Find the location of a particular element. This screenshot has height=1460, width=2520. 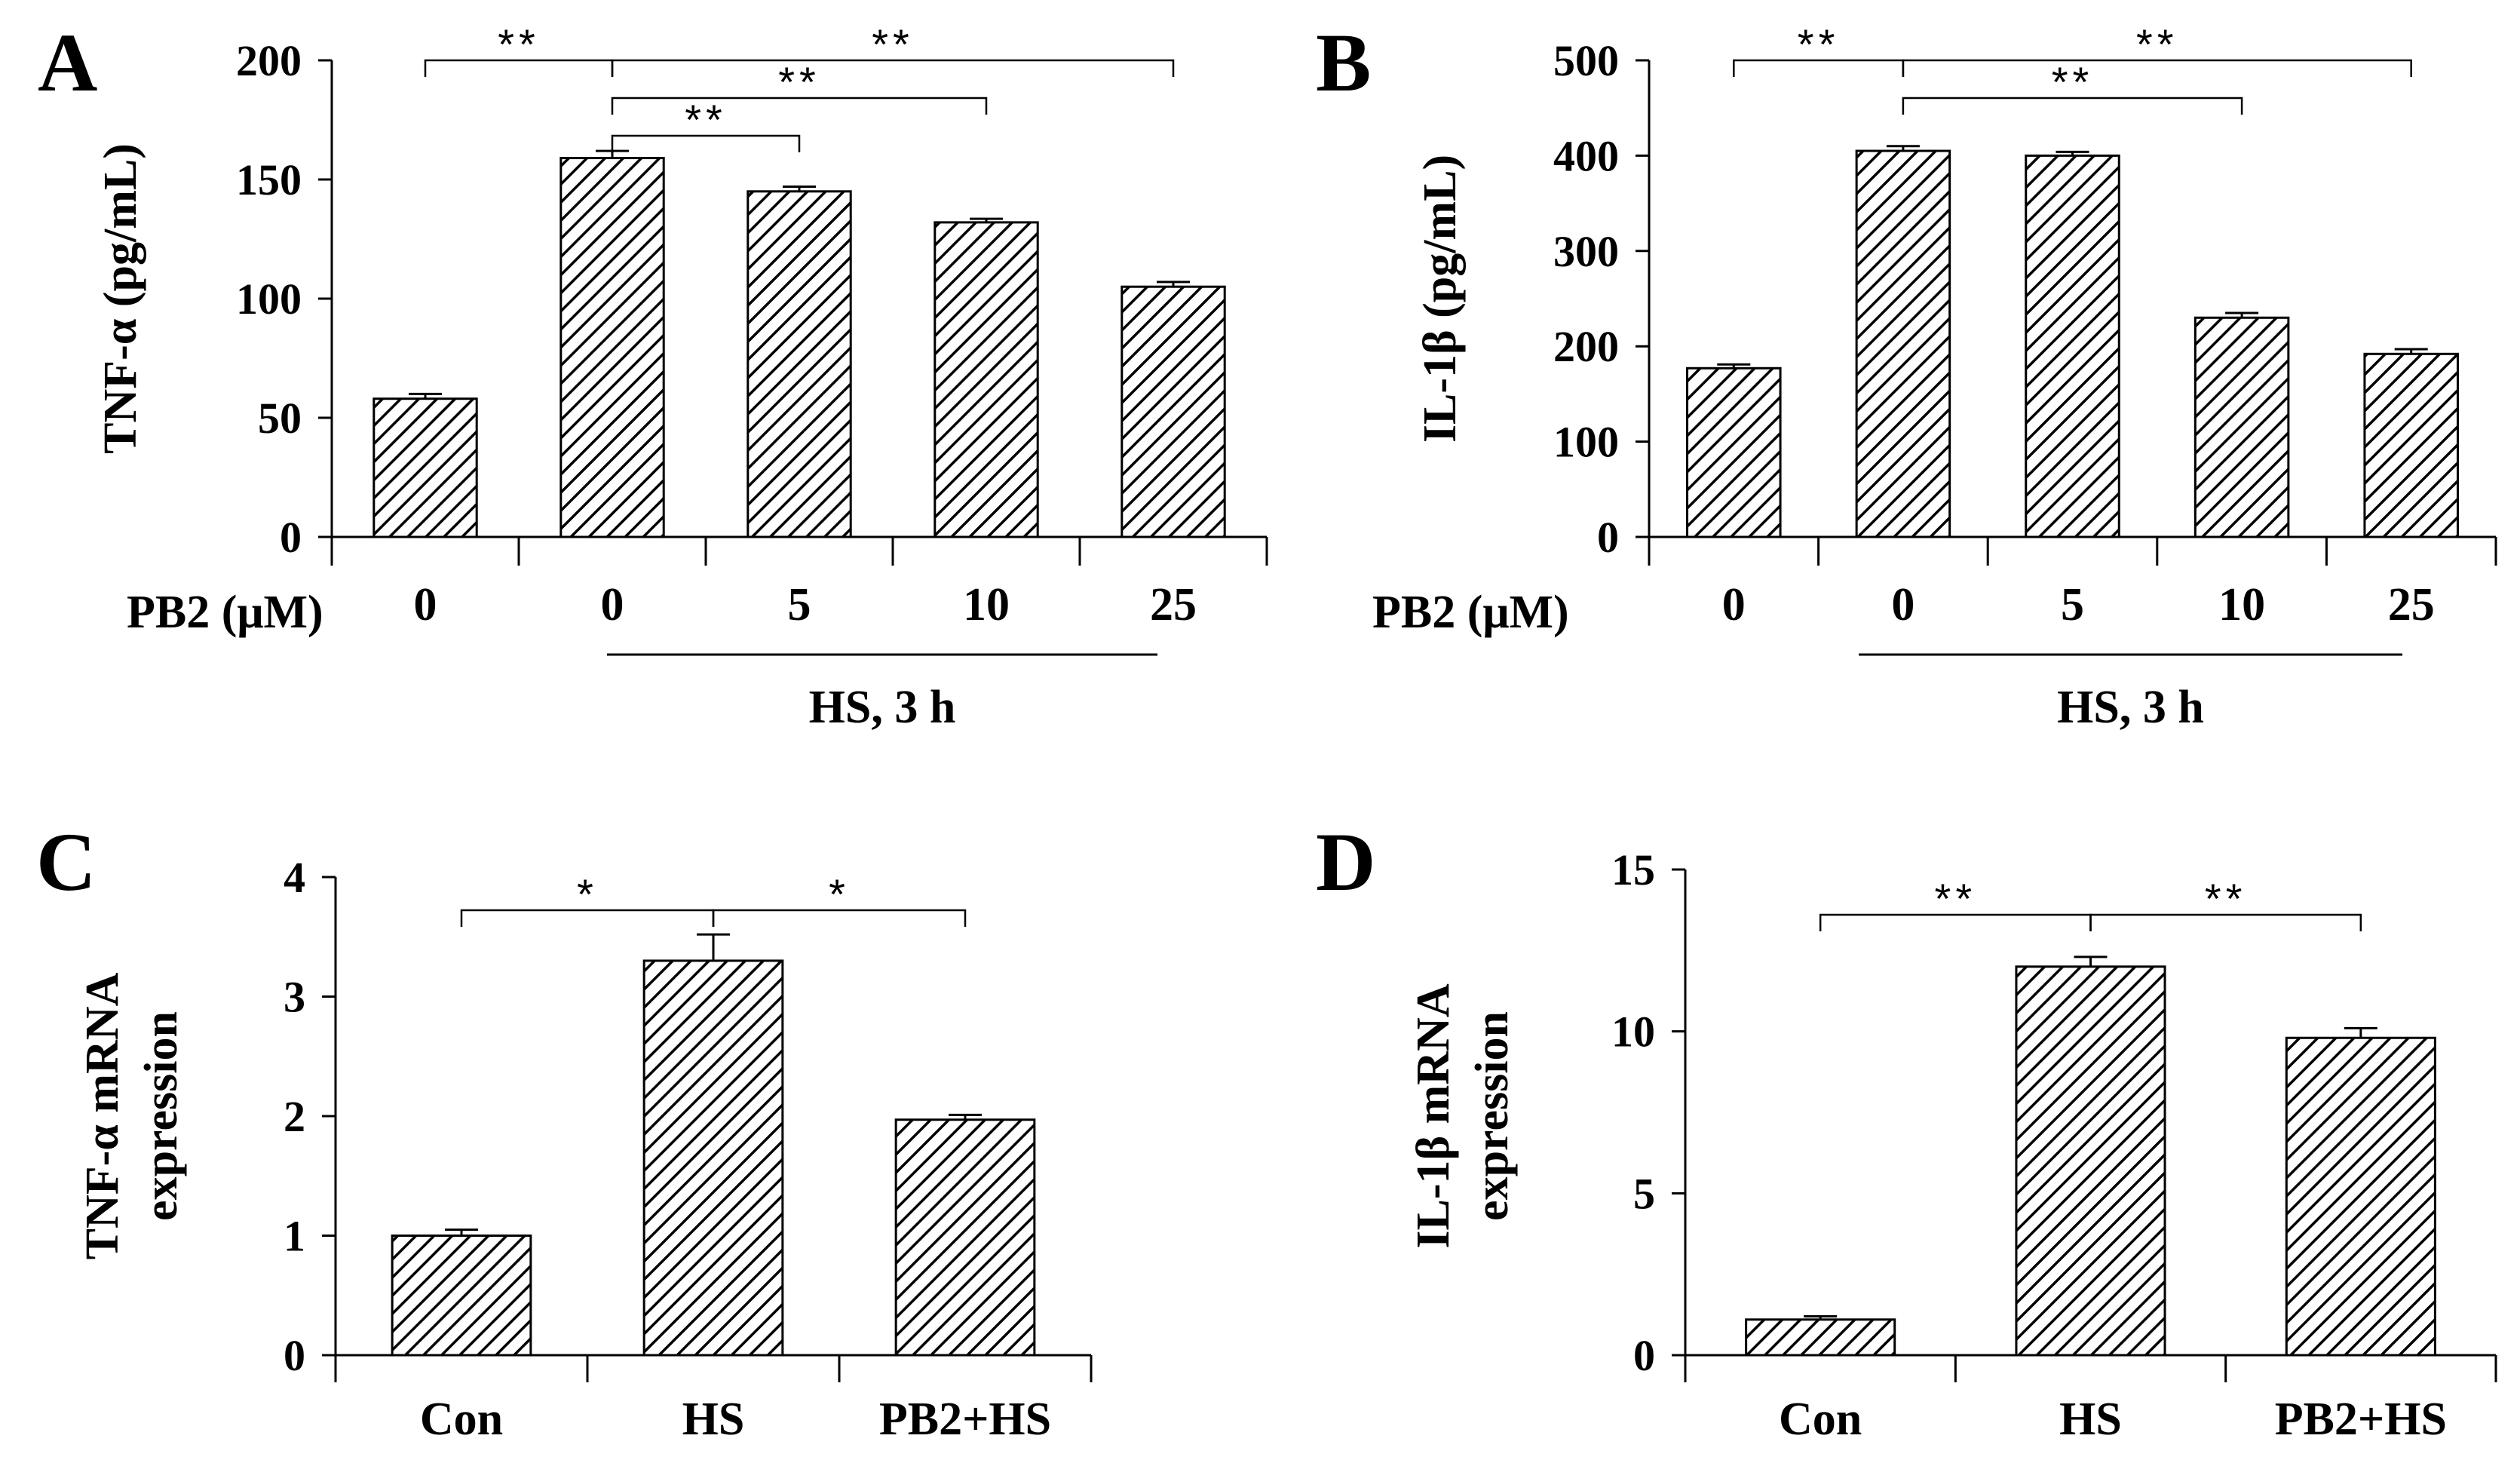

y-tick-label: 4 is located at coordinates (294, 877).